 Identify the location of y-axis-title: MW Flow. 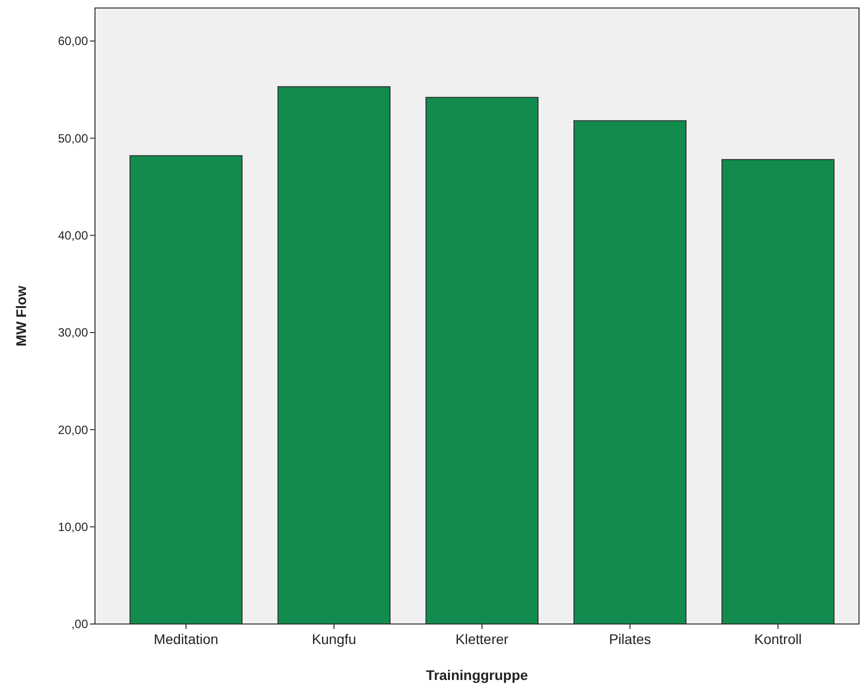
(21, 316).